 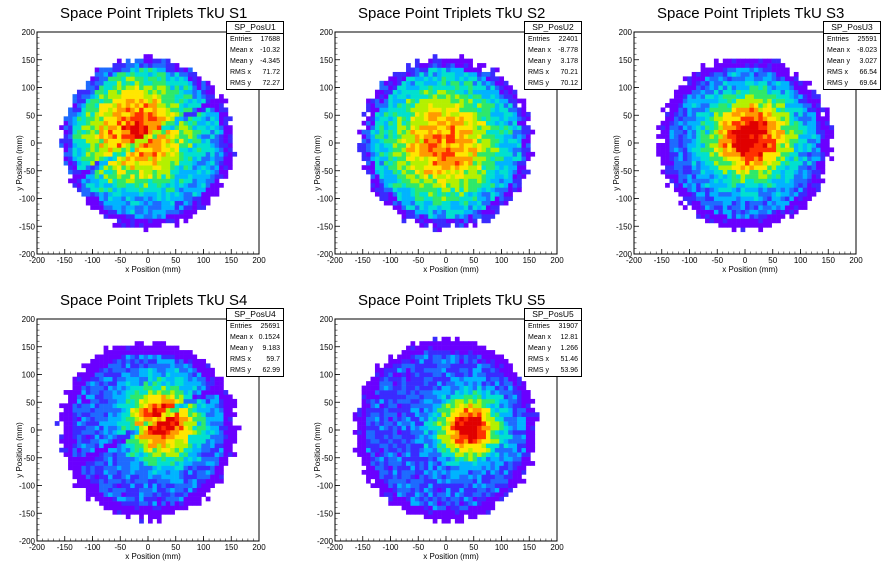 What do you see at coordinates (801, 260) in the screenshot?
I see `x-tick-label: 100` at bounding box center [801, 260].